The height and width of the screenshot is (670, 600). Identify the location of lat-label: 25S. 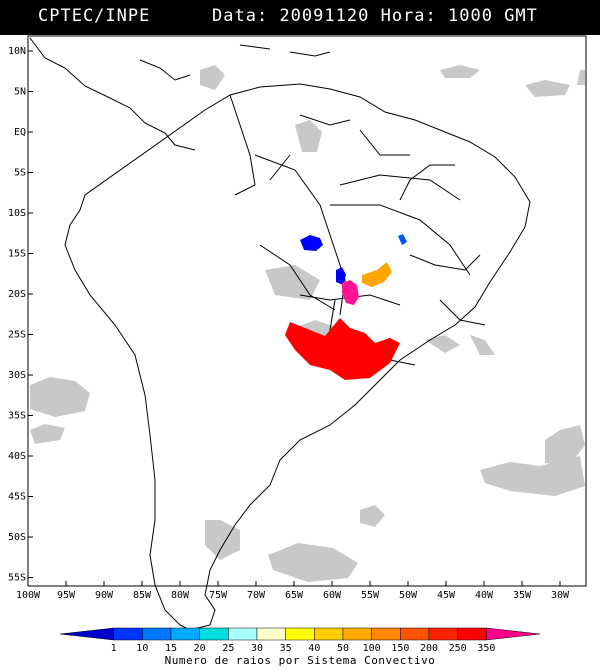
(17, 335).